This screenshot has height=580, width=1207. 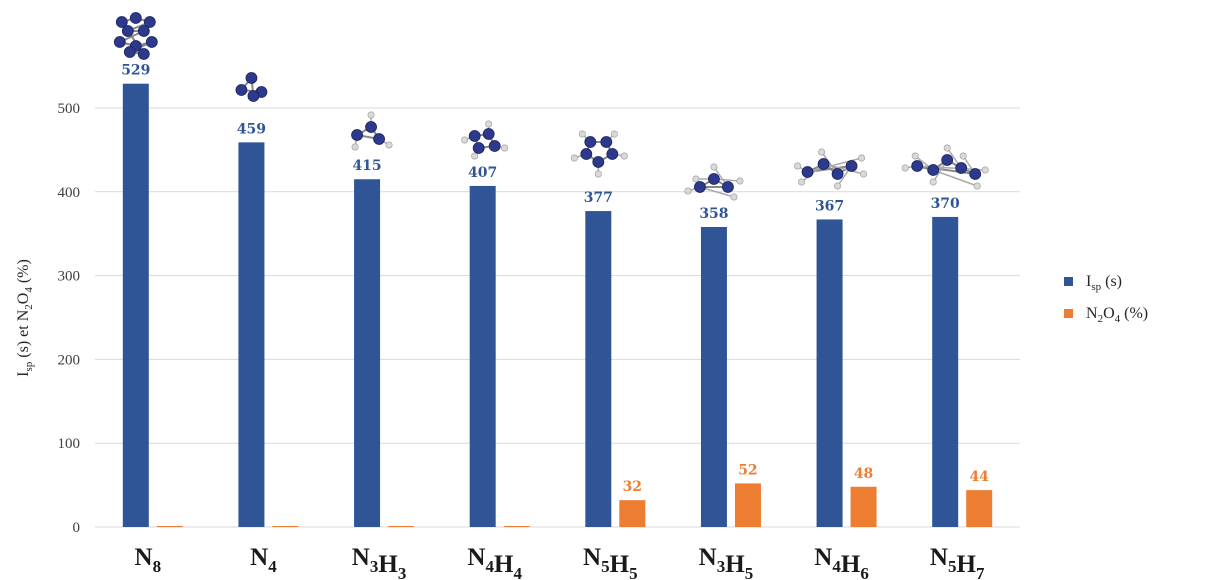 What do you see at coordinates (135, 36) in the screenshot?
I see `N8-molecule-icon` at bounding box center [135, 36].